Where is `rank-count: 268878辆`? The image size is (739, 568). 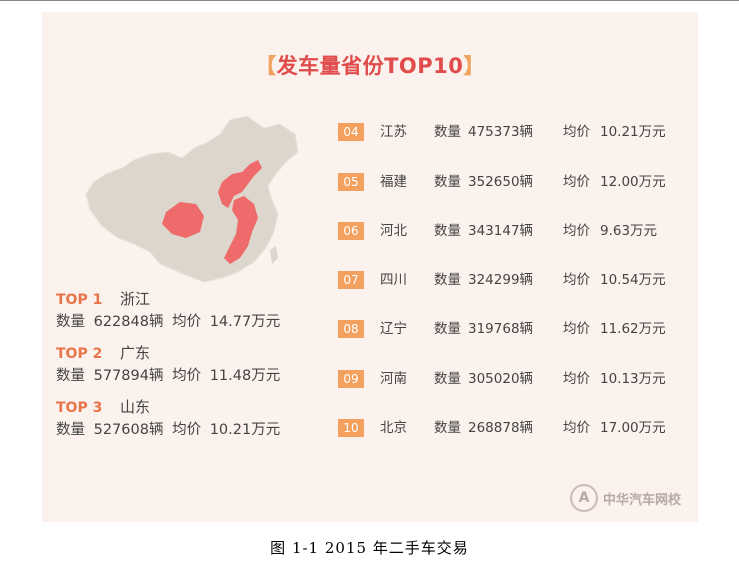 rank-count: 268878辆 is located at coordinates (501, 428).